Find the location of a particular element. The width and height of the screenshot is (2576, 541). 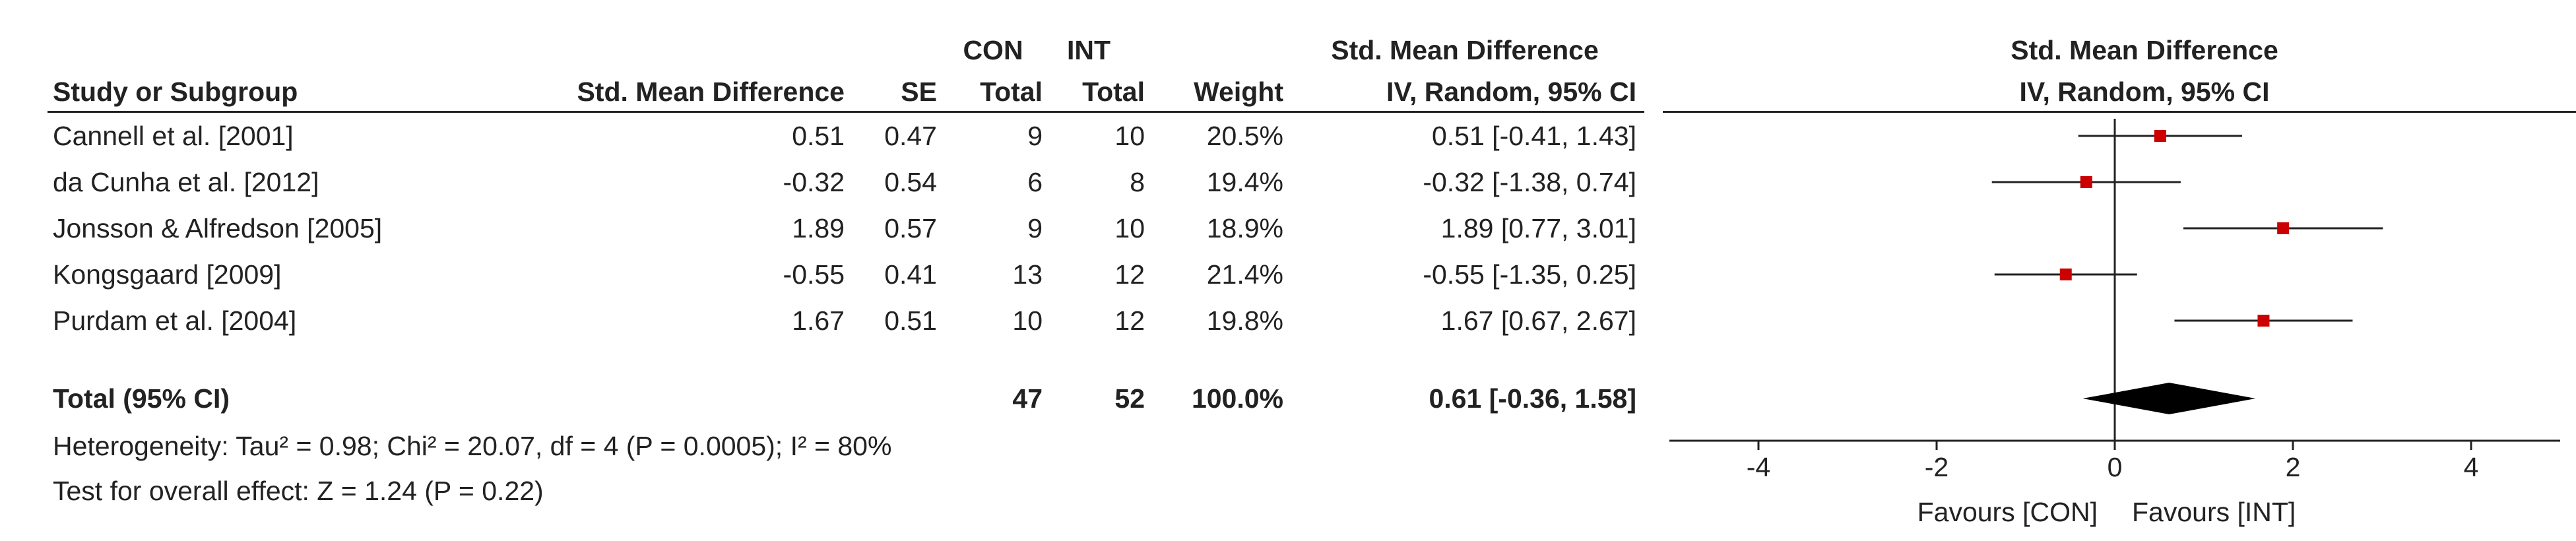

study-weight: 19.8% is located at coordinates (1244, 321).